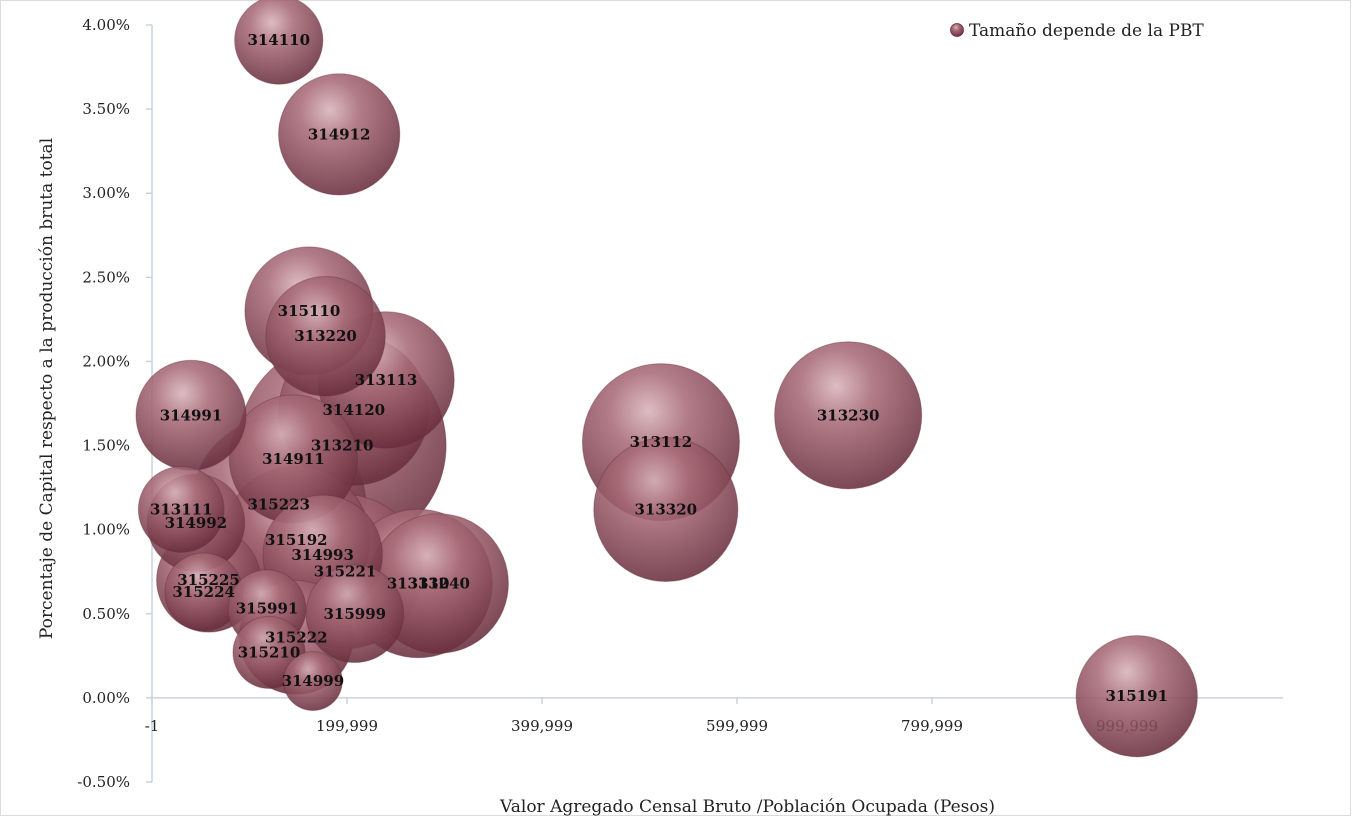  Describe the element at coordinates (106, 193) in the screenshot. I see `y-tick-label: 3.00%` at that location.